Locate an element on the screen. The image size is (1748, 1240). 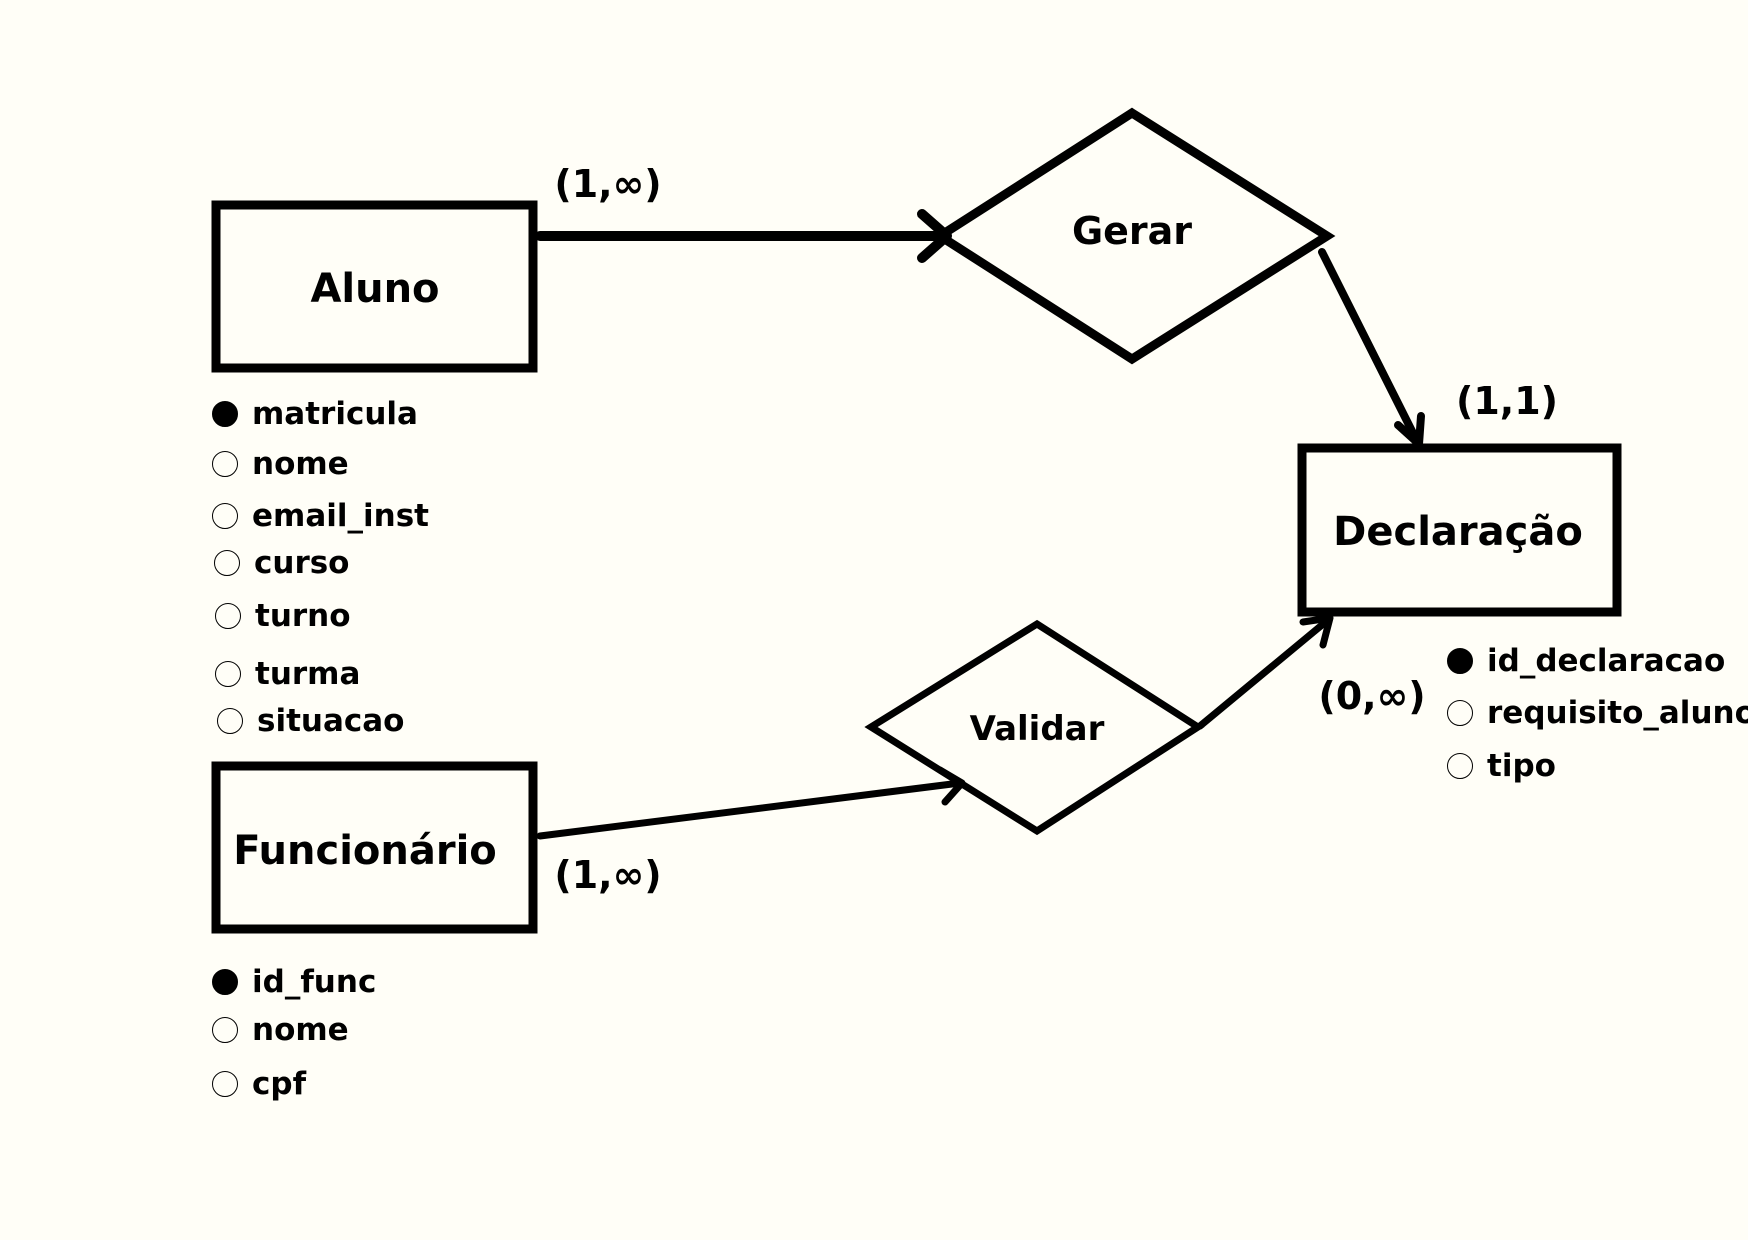
attribute-tipo: tipo is located at coordinates (1501, 766).